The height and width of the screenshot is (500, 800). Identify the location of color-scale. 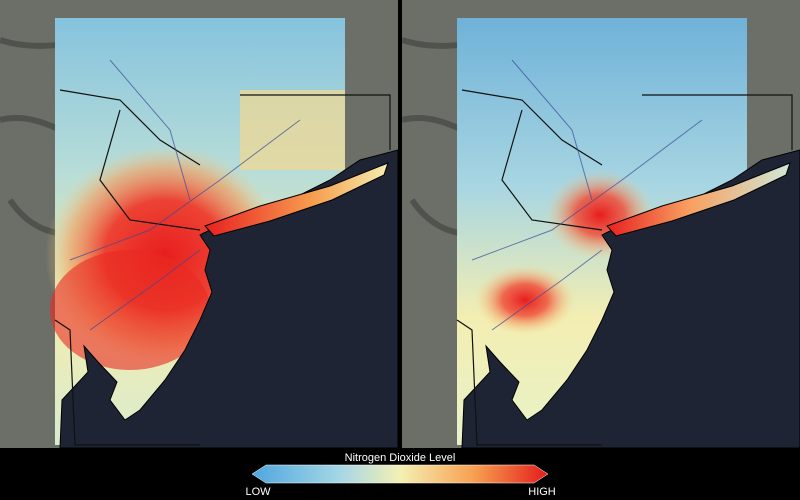
(400, 474).